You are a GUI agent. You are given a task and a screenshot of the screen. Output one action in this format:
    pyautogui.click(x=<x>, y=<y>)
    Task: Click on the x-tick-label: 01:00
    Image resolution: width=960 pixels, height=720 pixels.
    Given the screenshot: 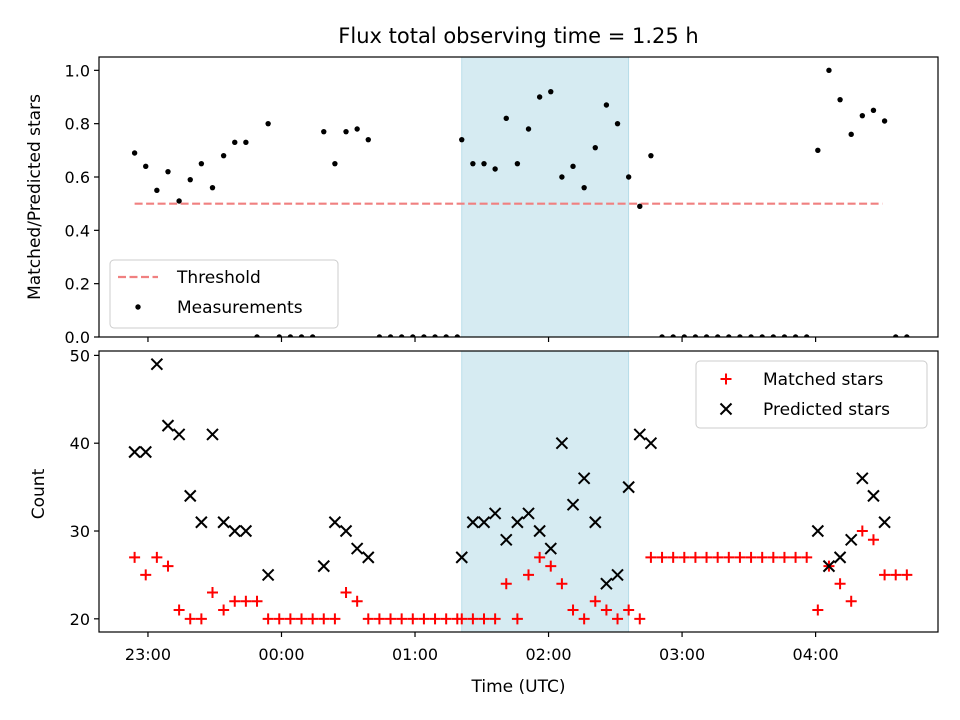 What is the action you would take?
    pyautogui.click(x=415, y=654)
    